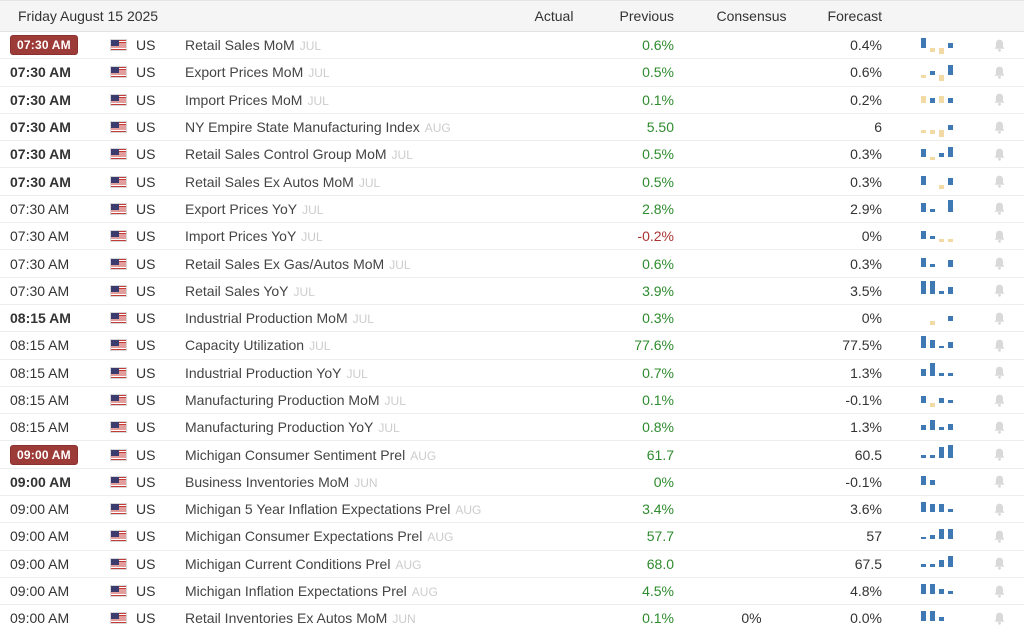  I want to click on table-row: 07:30 AM US Retail Sales YoY JUL 3.9% 3.5%, so click(512, 291).